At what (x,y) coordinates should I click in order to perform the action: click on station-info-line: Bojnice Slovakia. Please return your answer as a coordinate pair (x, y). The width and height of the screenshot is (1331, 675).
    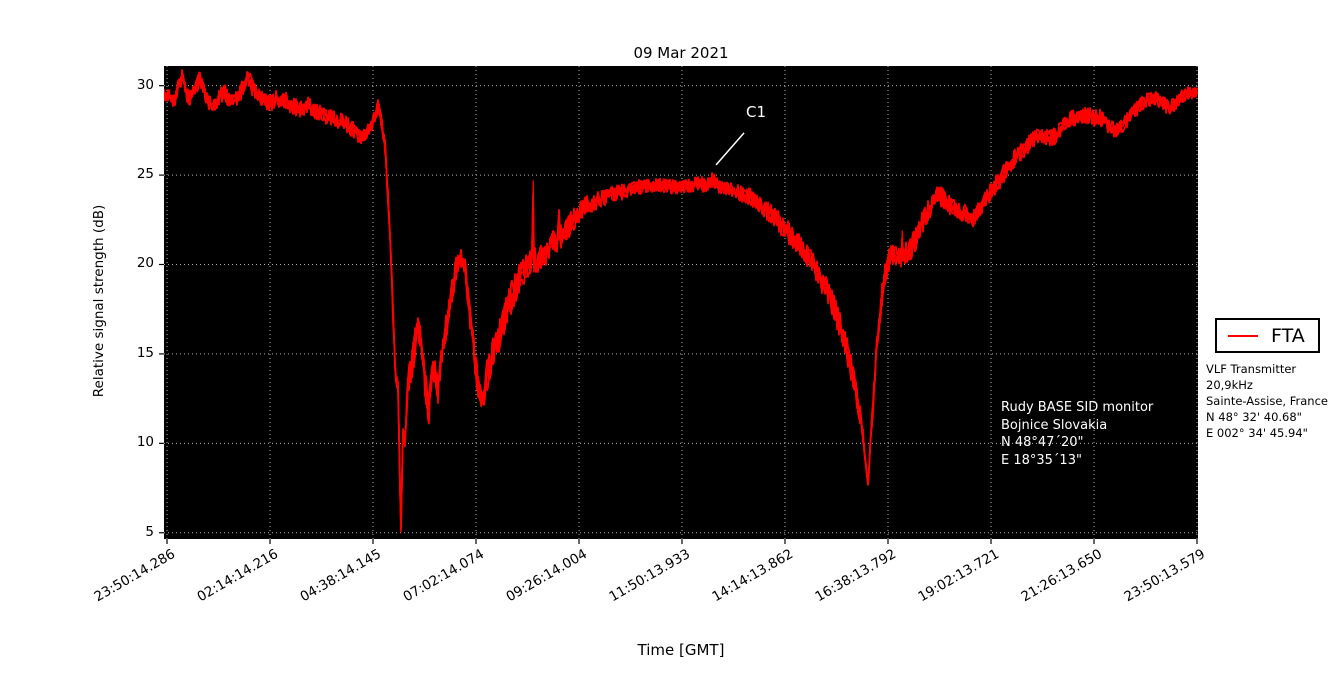
    Looking at the image, I should click on (1054, 425).